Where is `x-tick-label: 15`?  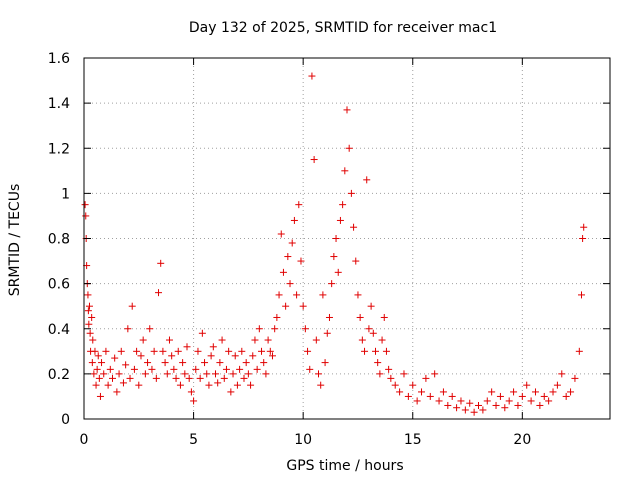
x-tick-label: 15 is located at coordinates (413, 440).